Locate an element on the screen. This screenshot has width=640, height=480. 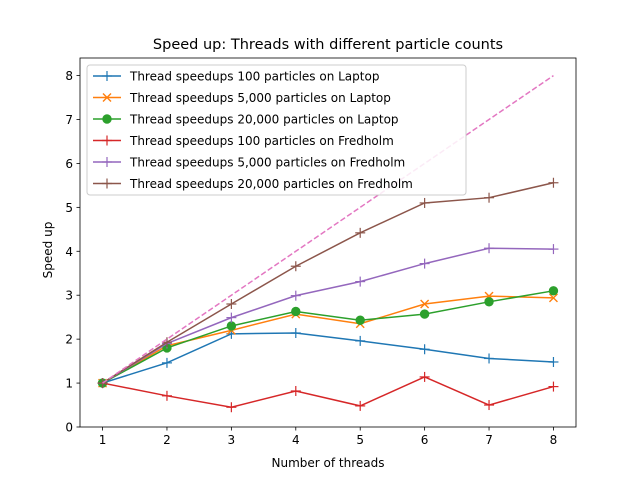
y-tick-label-7: 7 is located at coordinates (69, 120).